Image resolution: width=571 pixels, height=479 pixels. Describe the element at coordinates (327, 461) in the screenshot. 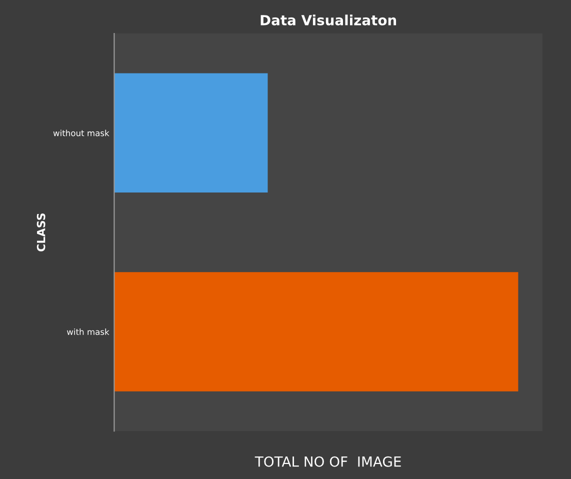

I see `x-axis-title: TOTAL NO OF IMAGE` at that location.